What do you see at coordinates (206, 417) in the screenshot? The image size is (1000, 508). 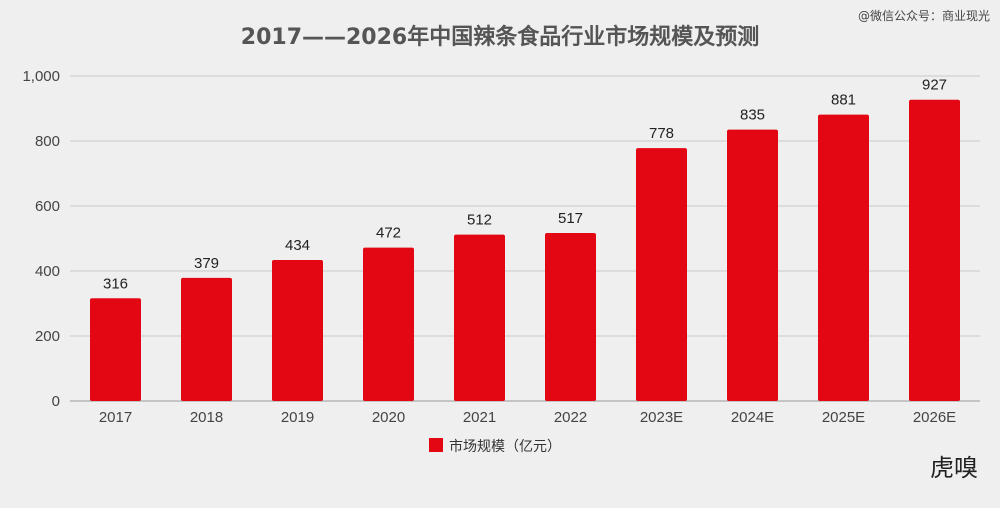 I see `x-tick-label: 2018` at bounding box center [206, 417].